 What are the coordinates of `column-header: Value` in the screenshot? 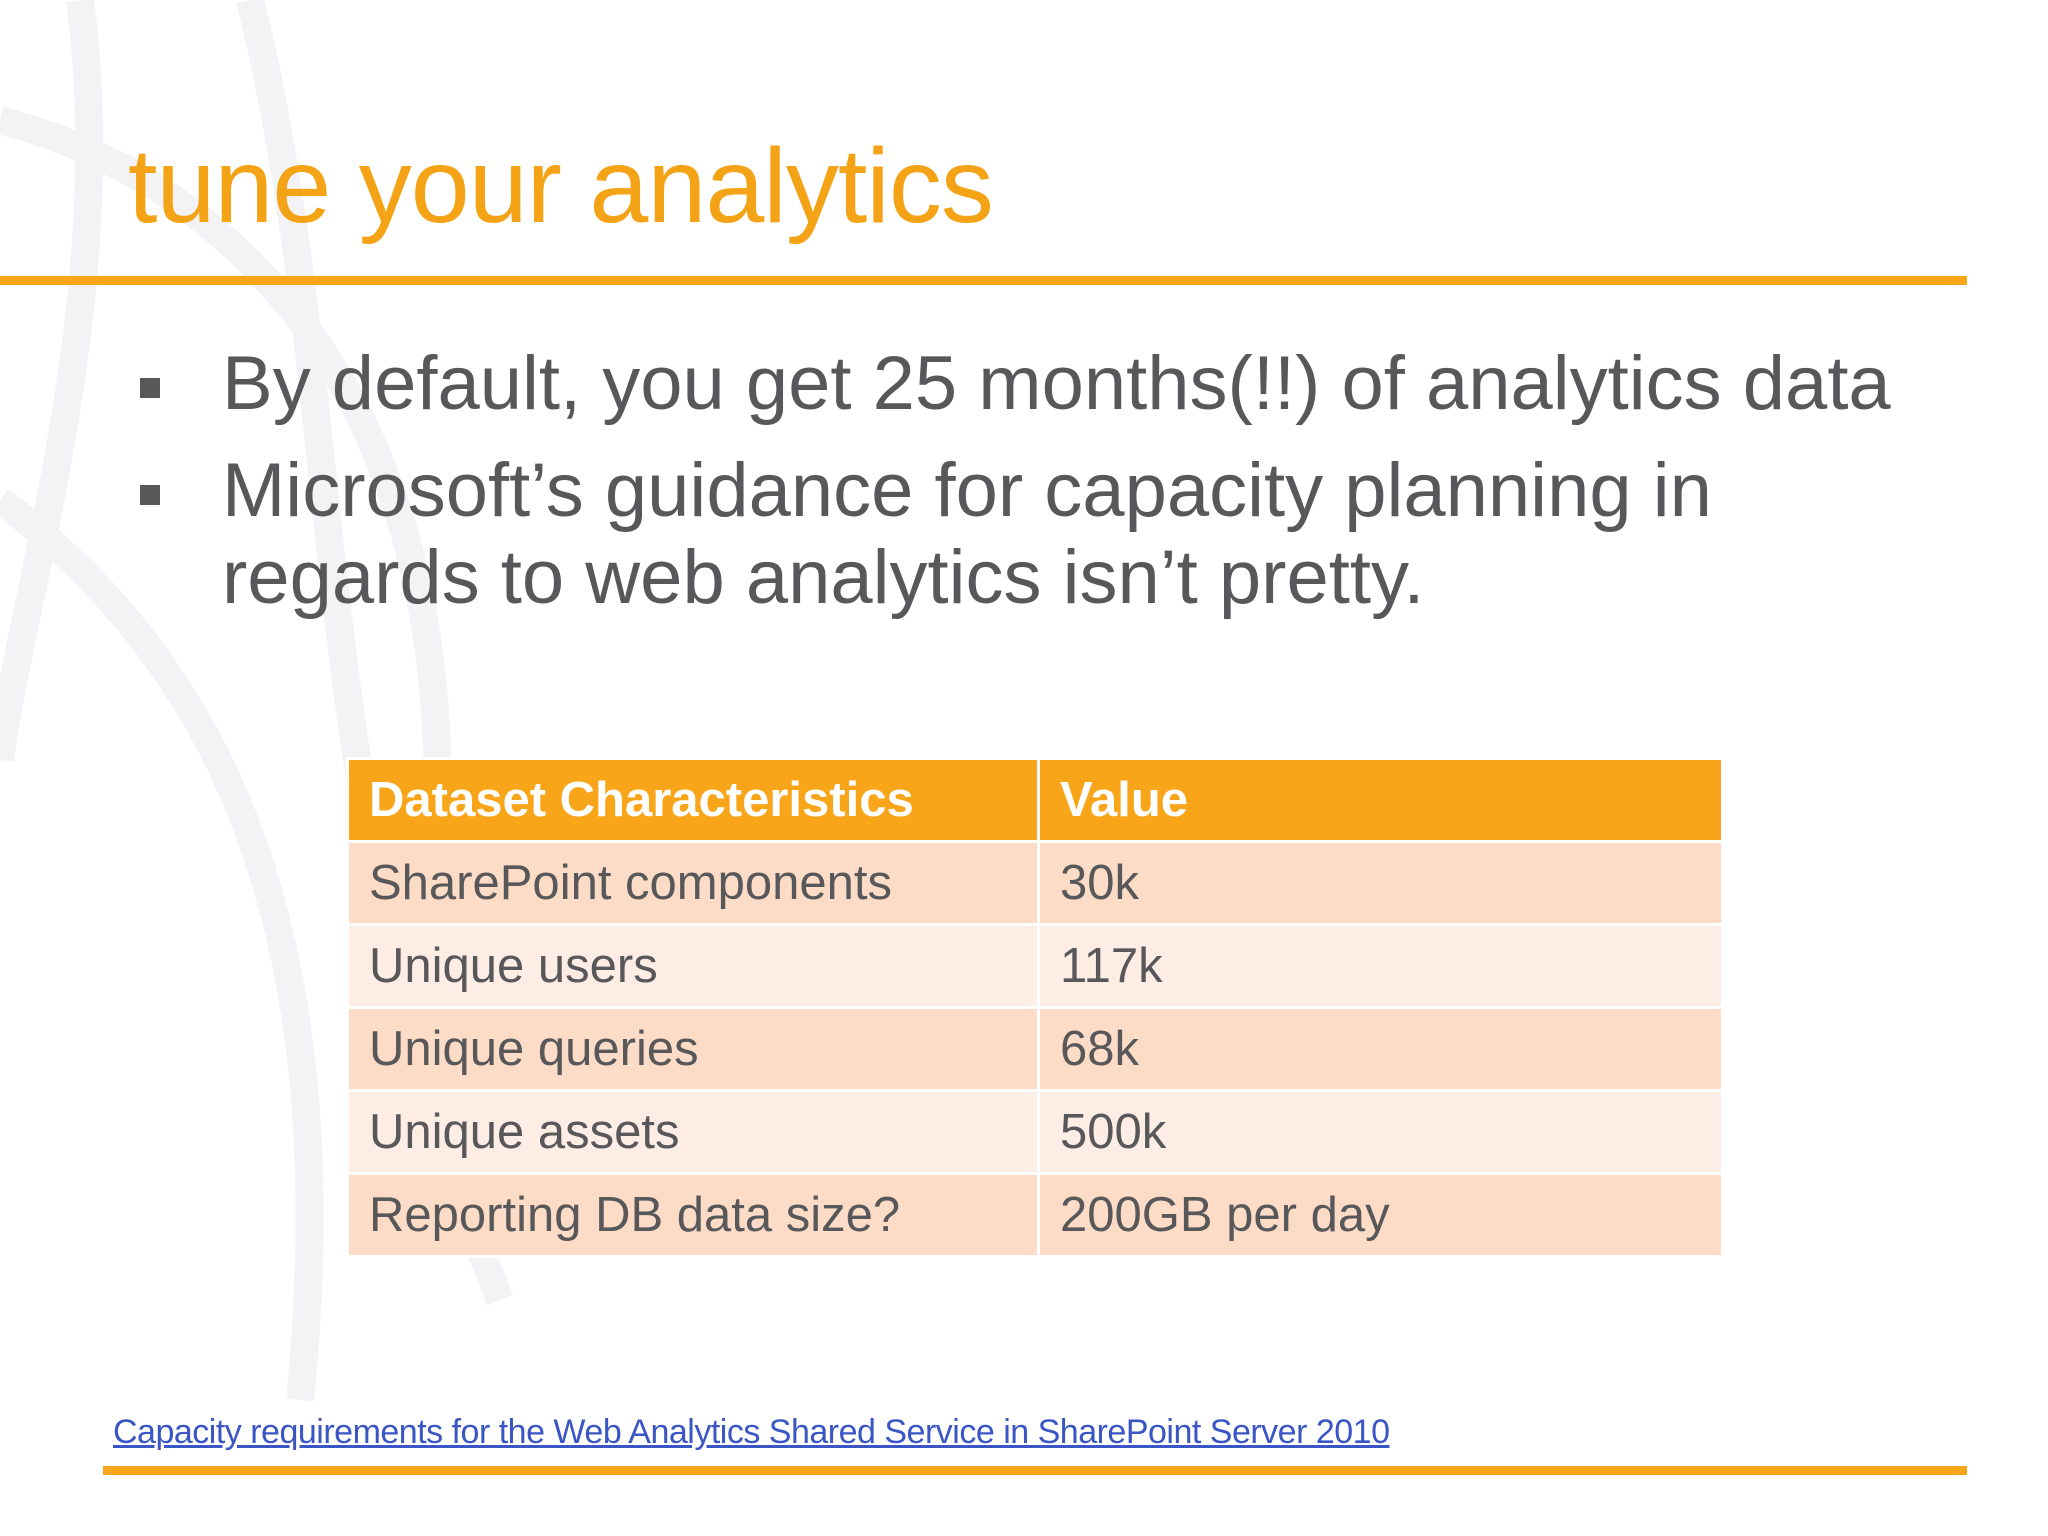 It's located at (1380, 800).